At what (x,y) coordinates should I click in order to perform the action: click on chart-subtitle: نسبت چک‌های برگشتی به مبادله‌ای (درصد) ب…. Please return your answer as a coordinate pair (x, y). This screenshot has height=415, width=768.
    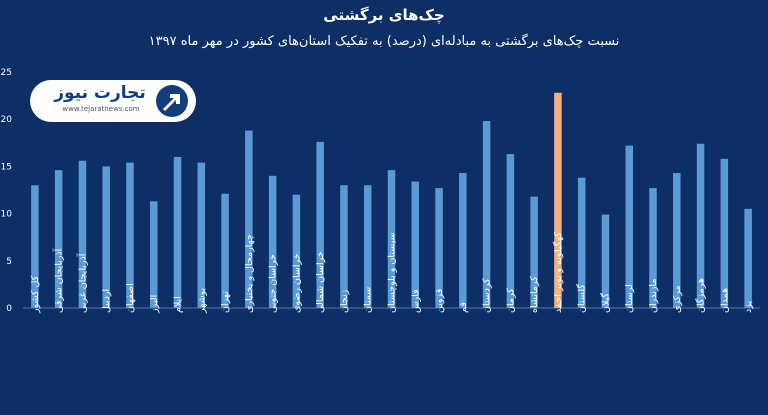
    Looking at the image, I should click on (384, 41).